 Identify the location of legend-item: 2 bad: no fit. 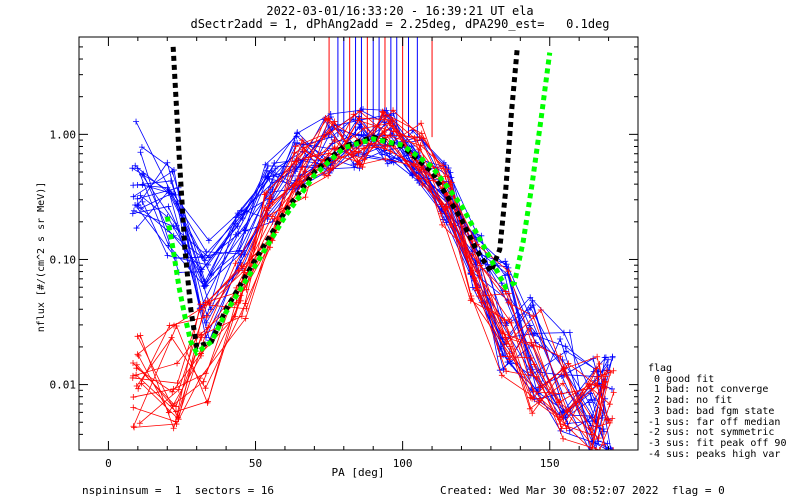
(690, 401).